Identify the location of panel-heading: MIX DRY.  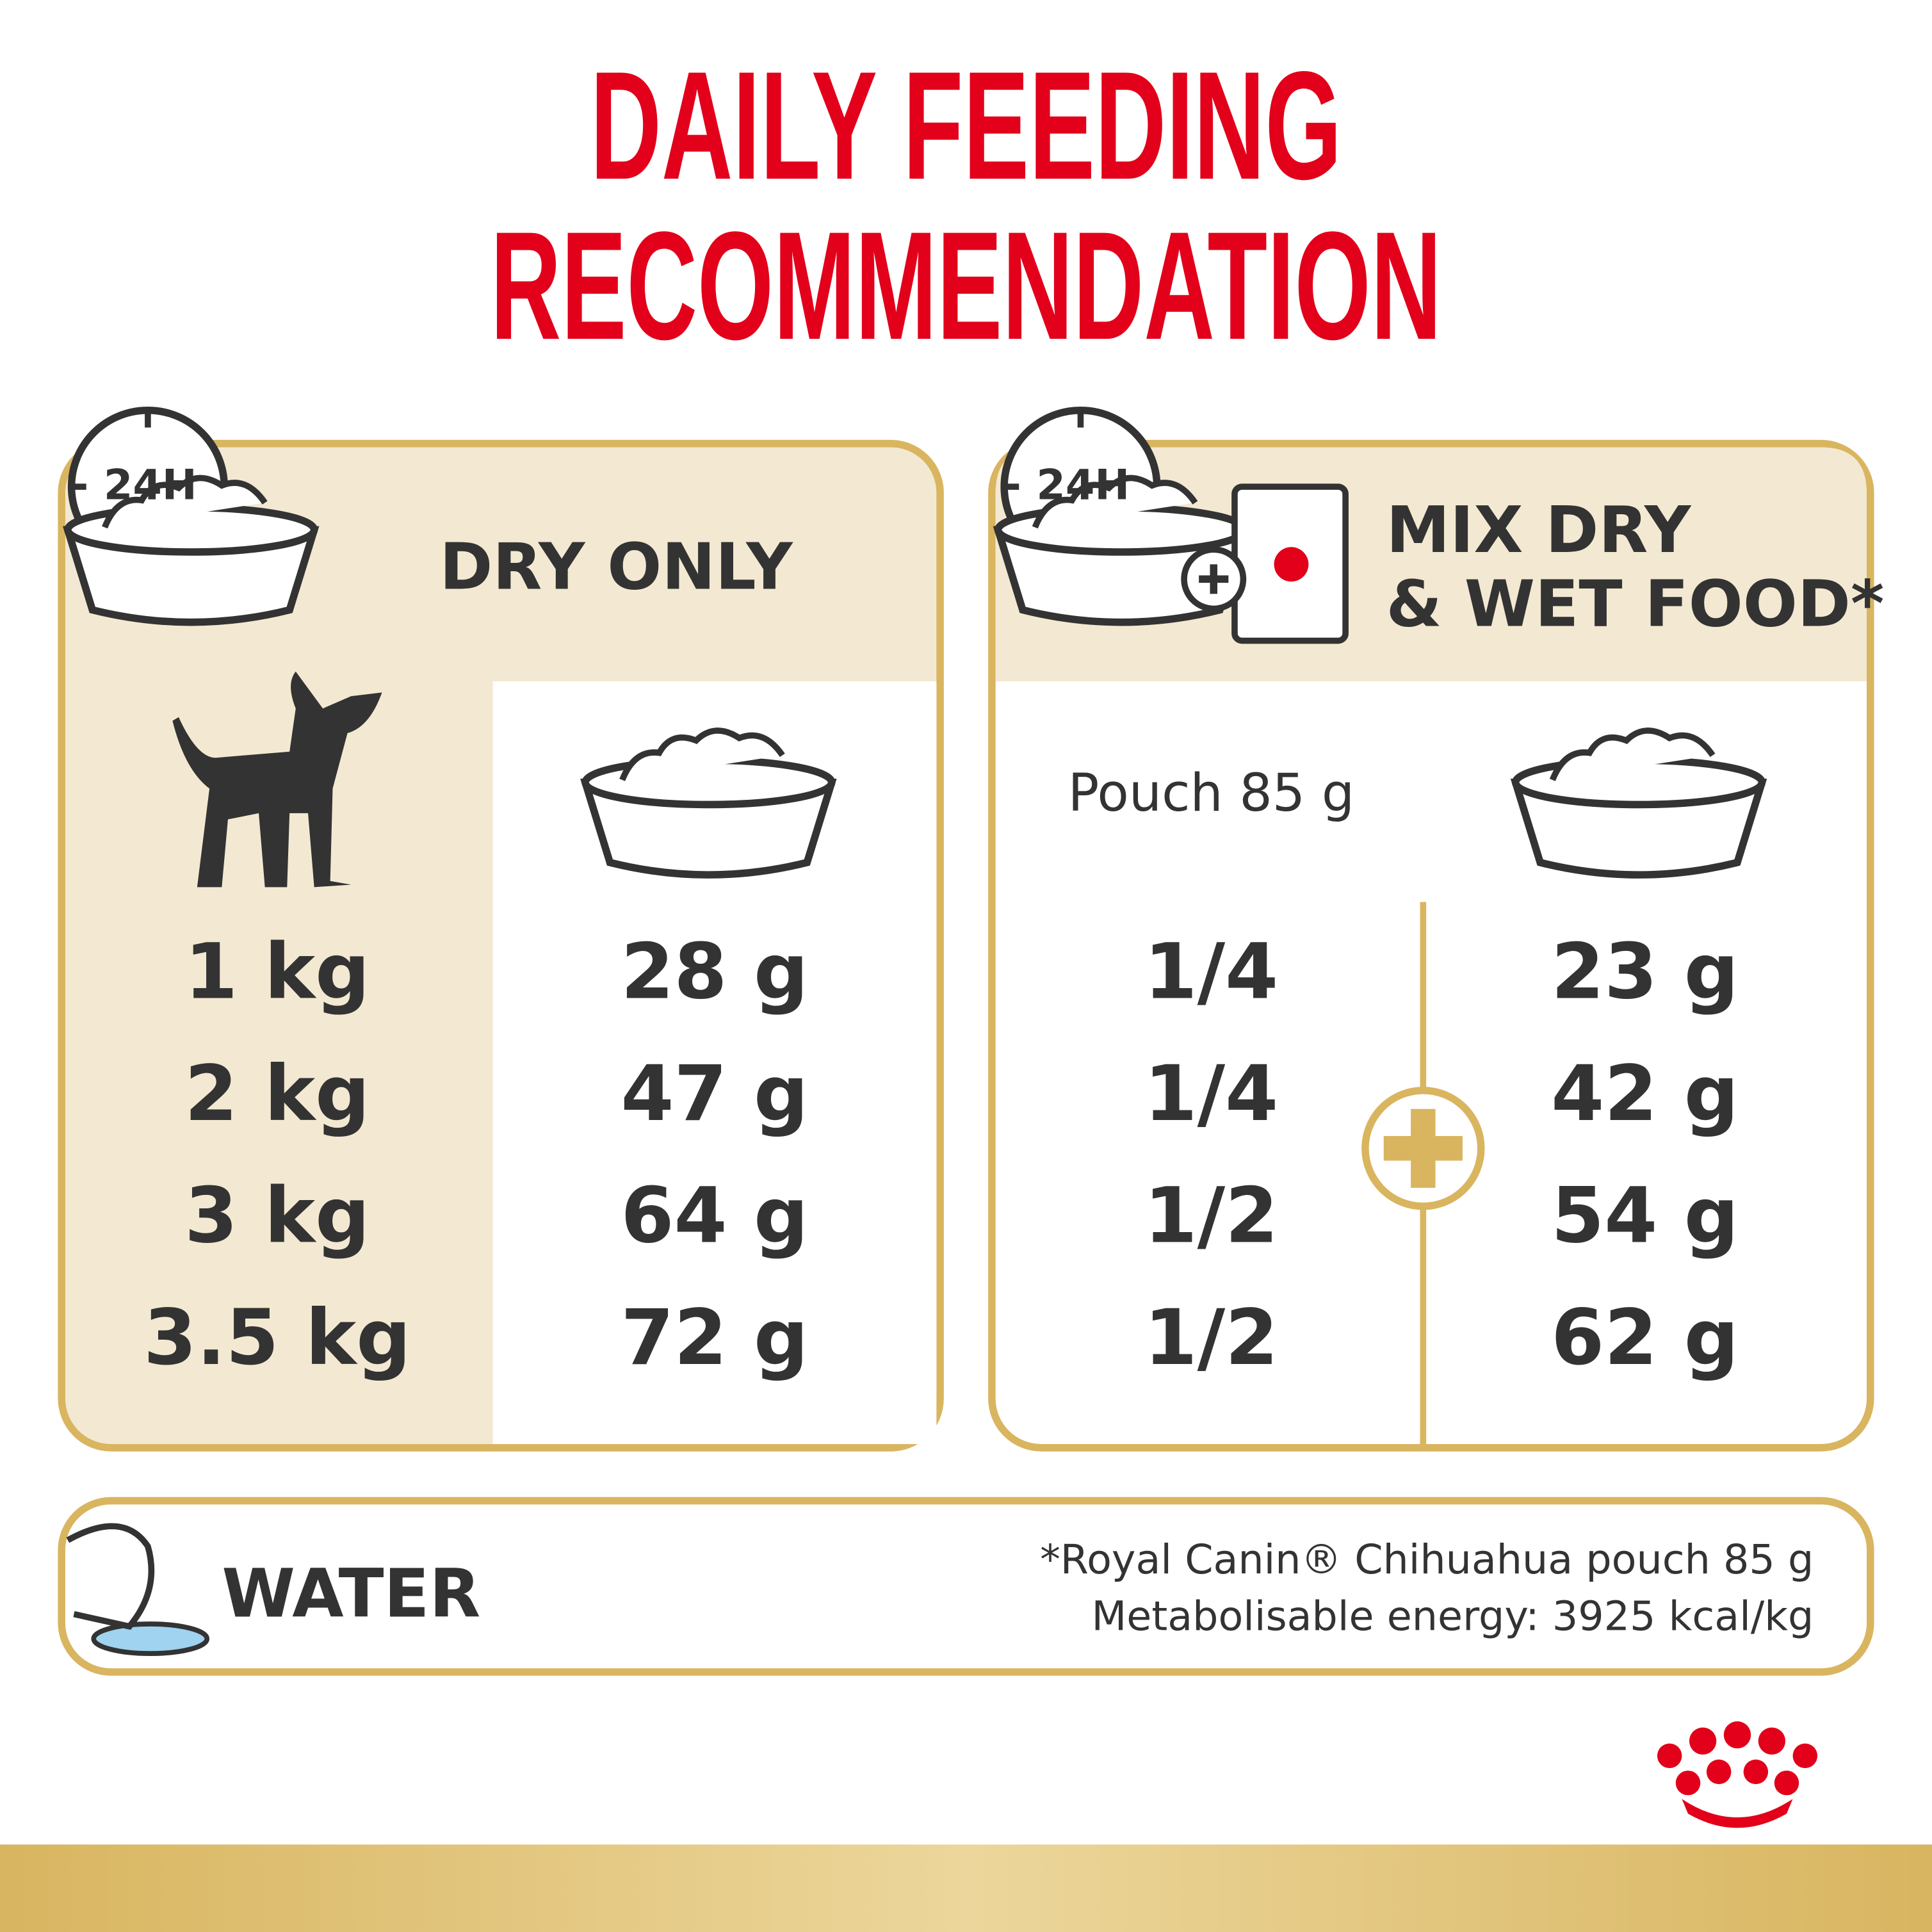
(1539, 529).